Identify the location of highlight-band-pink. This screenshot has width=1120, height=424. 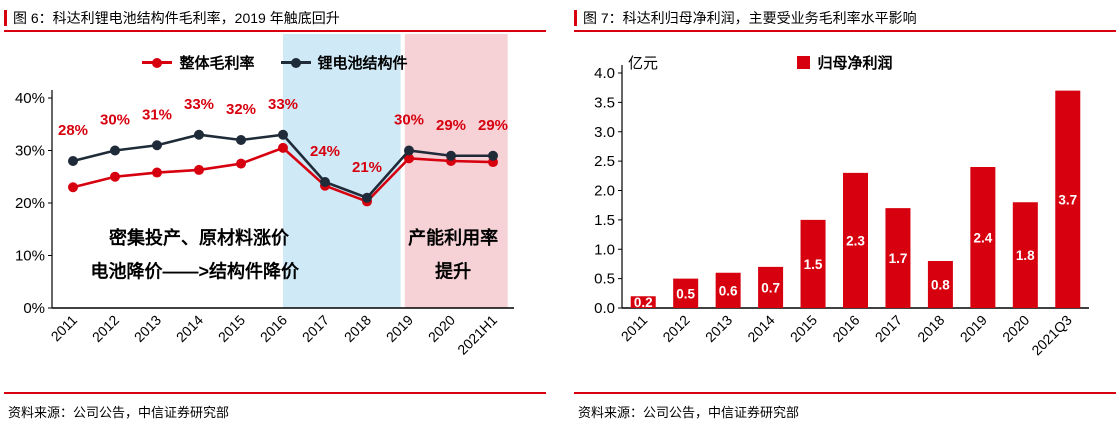
(456, 171).